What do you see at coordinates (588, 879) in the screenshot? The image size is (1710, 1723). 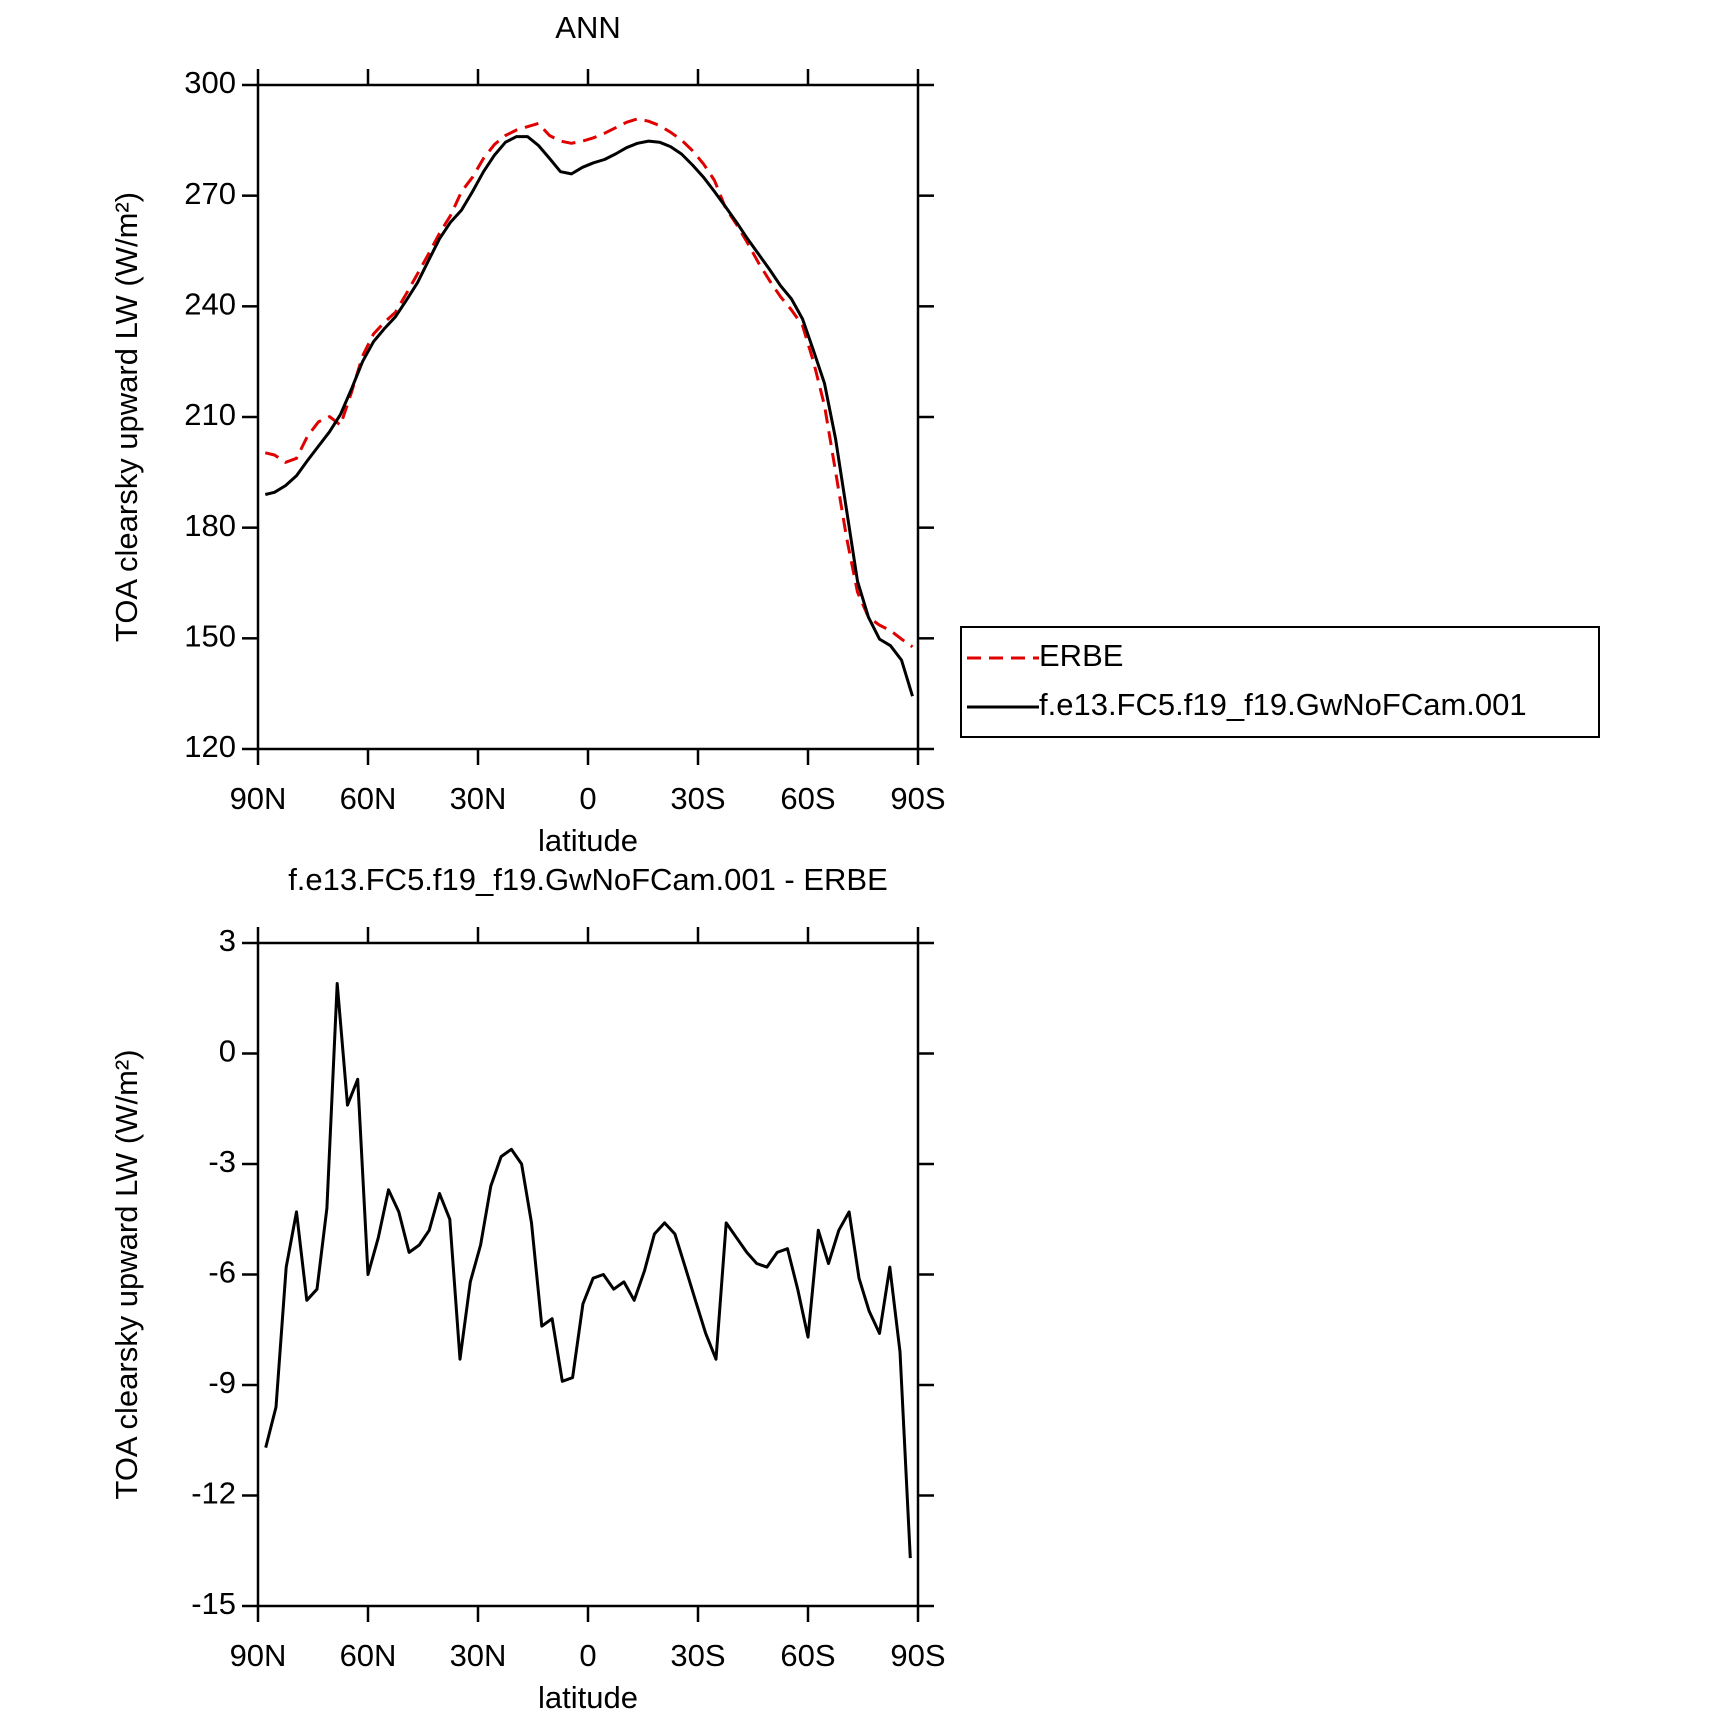 I see `chart-title: f.e13.FC5.f19_f19.GwNoFCam.001 - ERBE` at bounding box center [588, 879].